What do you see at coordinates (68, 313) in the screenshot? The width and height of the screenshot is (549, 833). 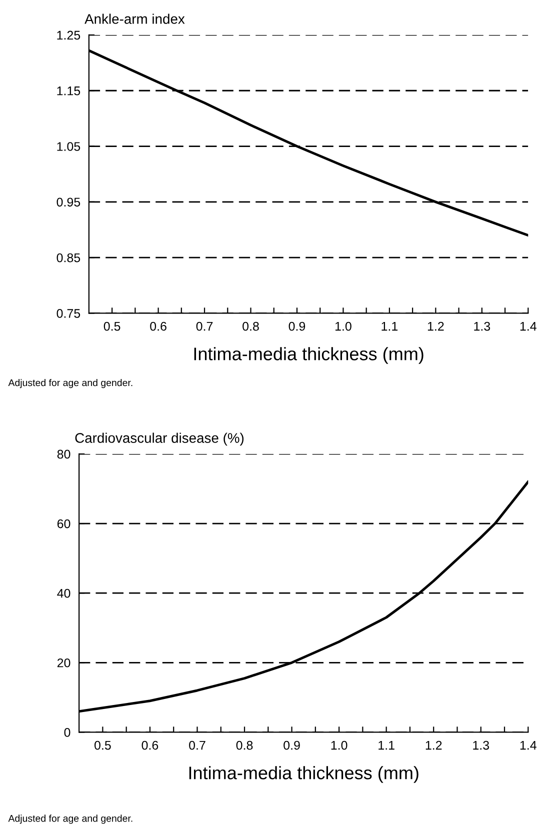 I see `y-tick-label: 0.75` at bounding box center [68, 313].